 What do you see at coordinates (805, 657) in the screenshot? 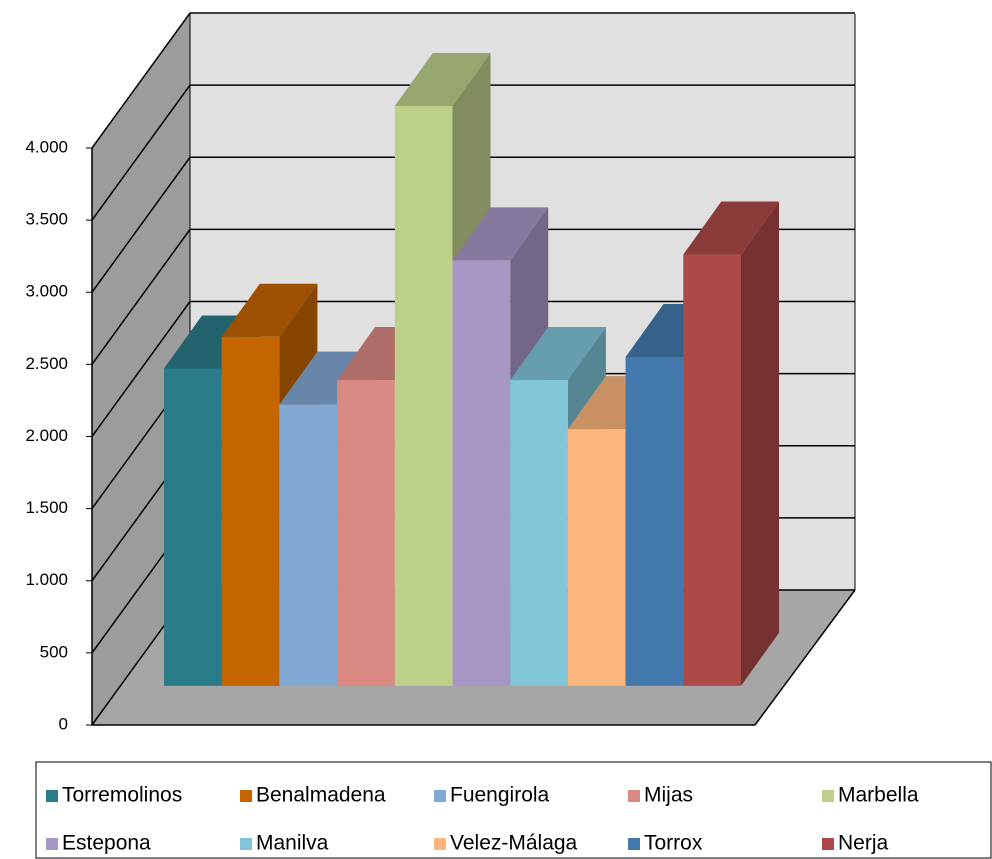
I see `floor-edge` at bounding box center [805, 657].